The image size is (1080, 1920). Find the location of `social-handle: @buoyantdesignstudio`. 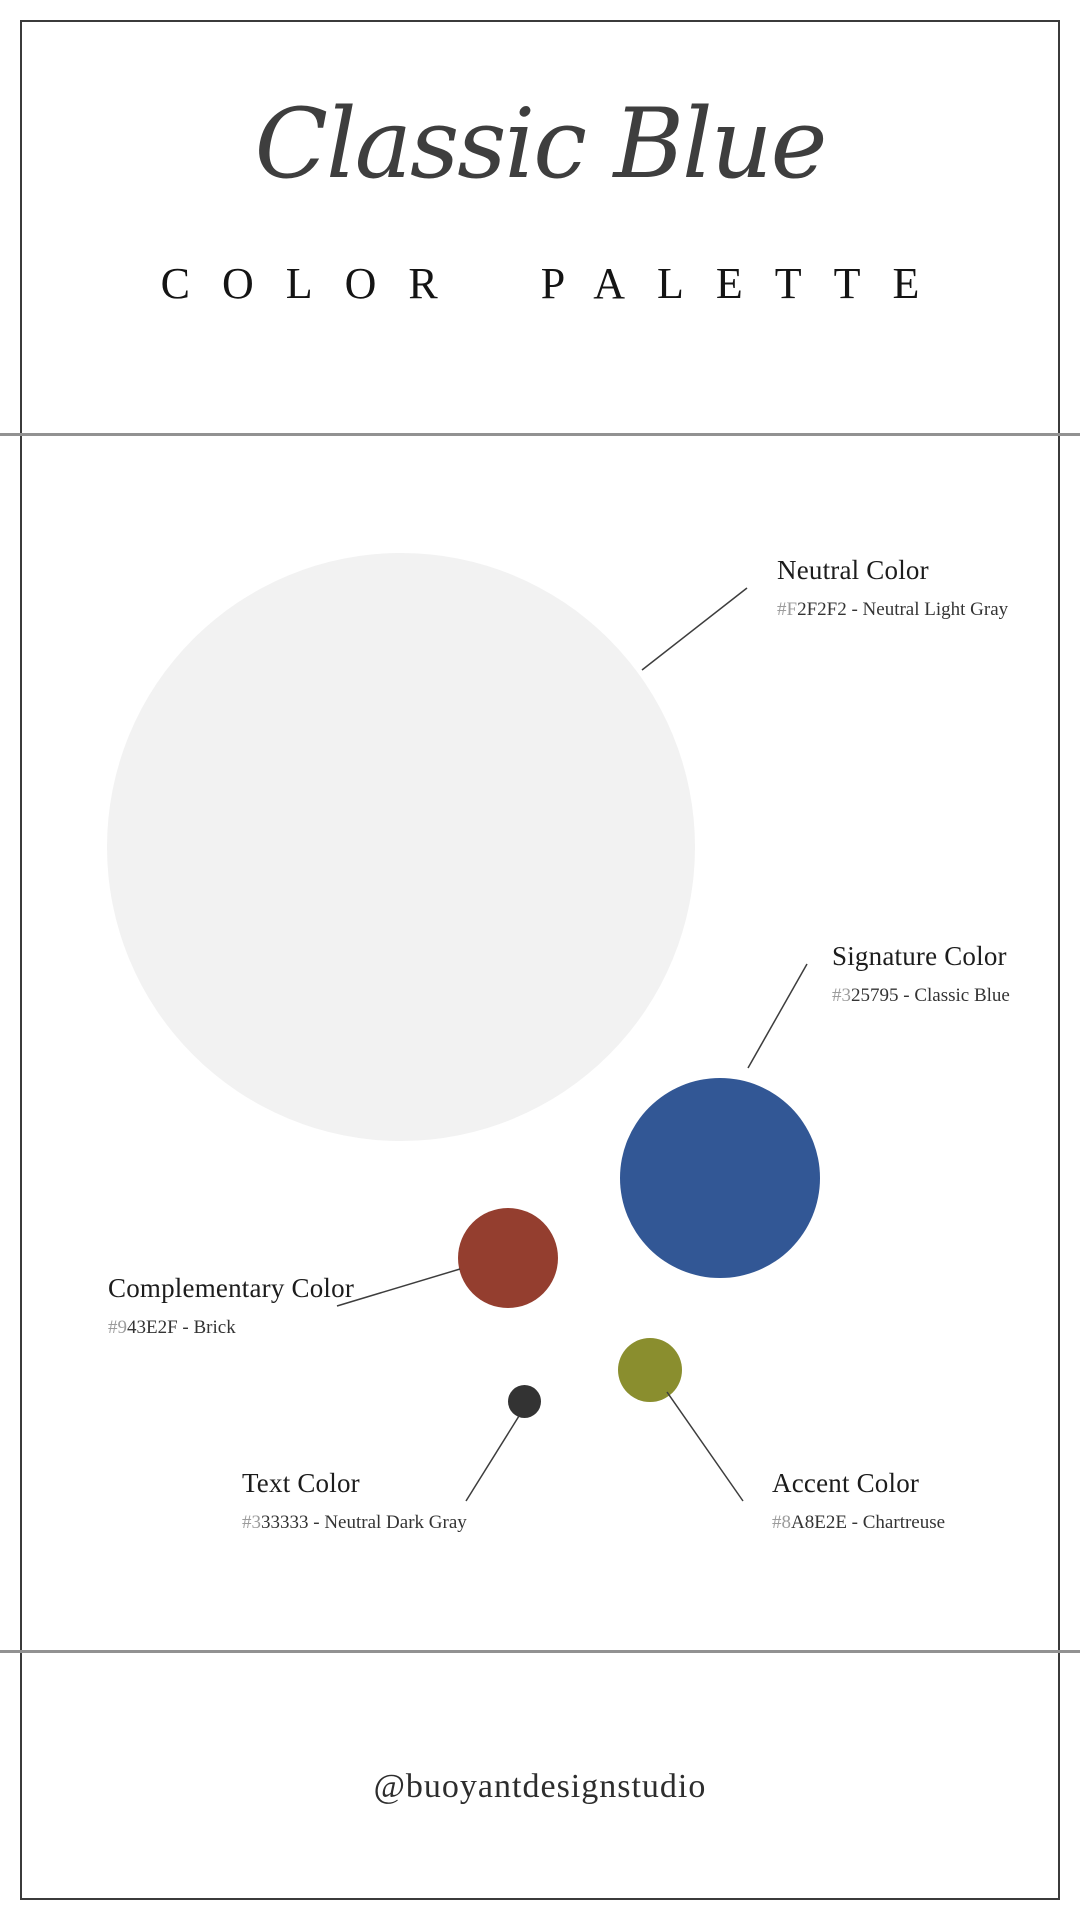

social-handle: @buoyantdesignstudio is located at coordinates (540, 1786).